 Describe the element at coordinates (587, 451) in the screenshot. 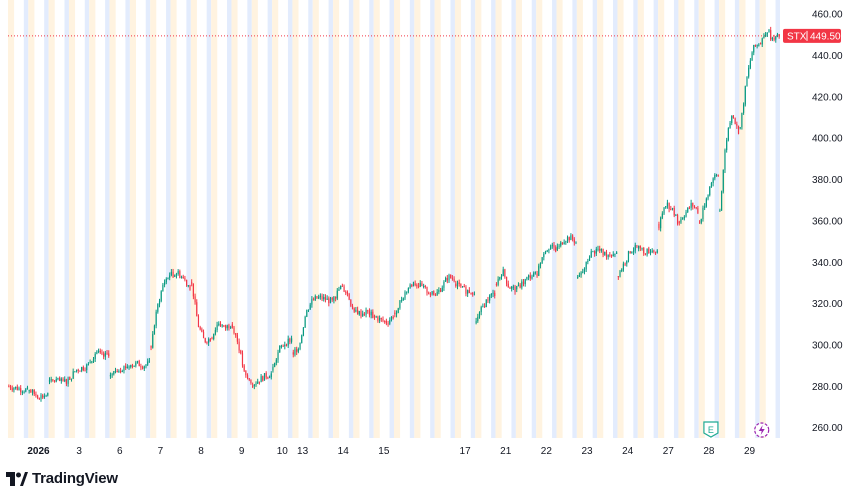

I see `x-tick-label: 23` at that location.